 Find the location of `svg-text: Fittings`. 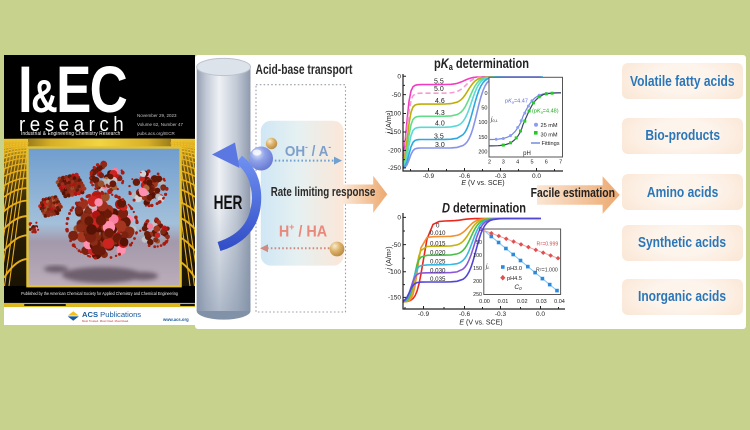

svg-text: Fittings is located at coordinates (551, 144).